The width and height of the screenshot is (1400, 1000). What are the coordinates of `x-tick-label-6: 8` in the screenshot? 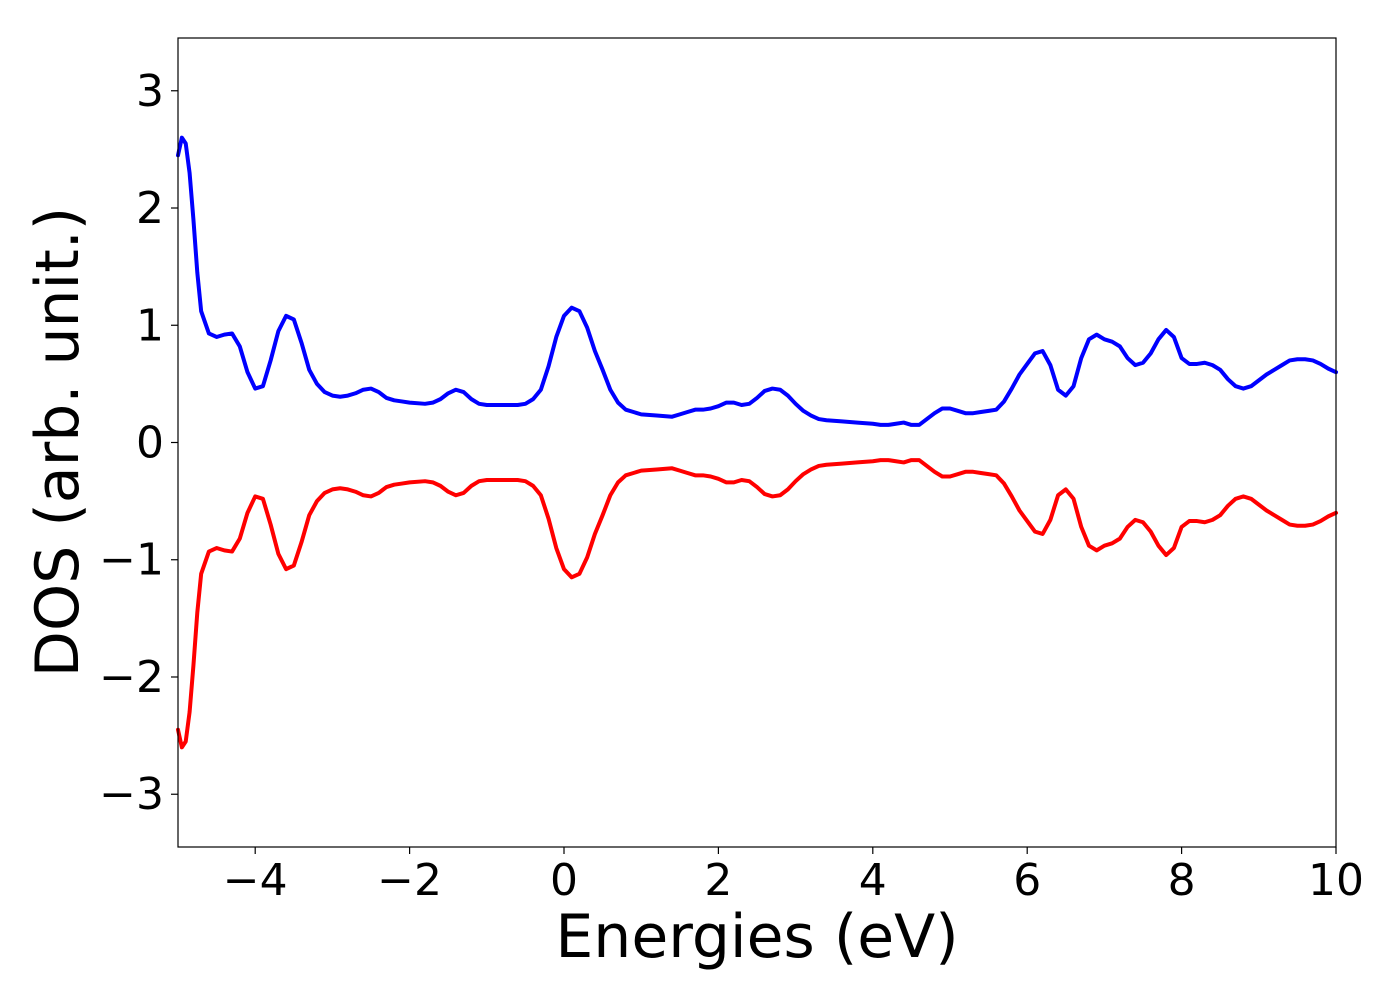 It's located at (1182, 880).